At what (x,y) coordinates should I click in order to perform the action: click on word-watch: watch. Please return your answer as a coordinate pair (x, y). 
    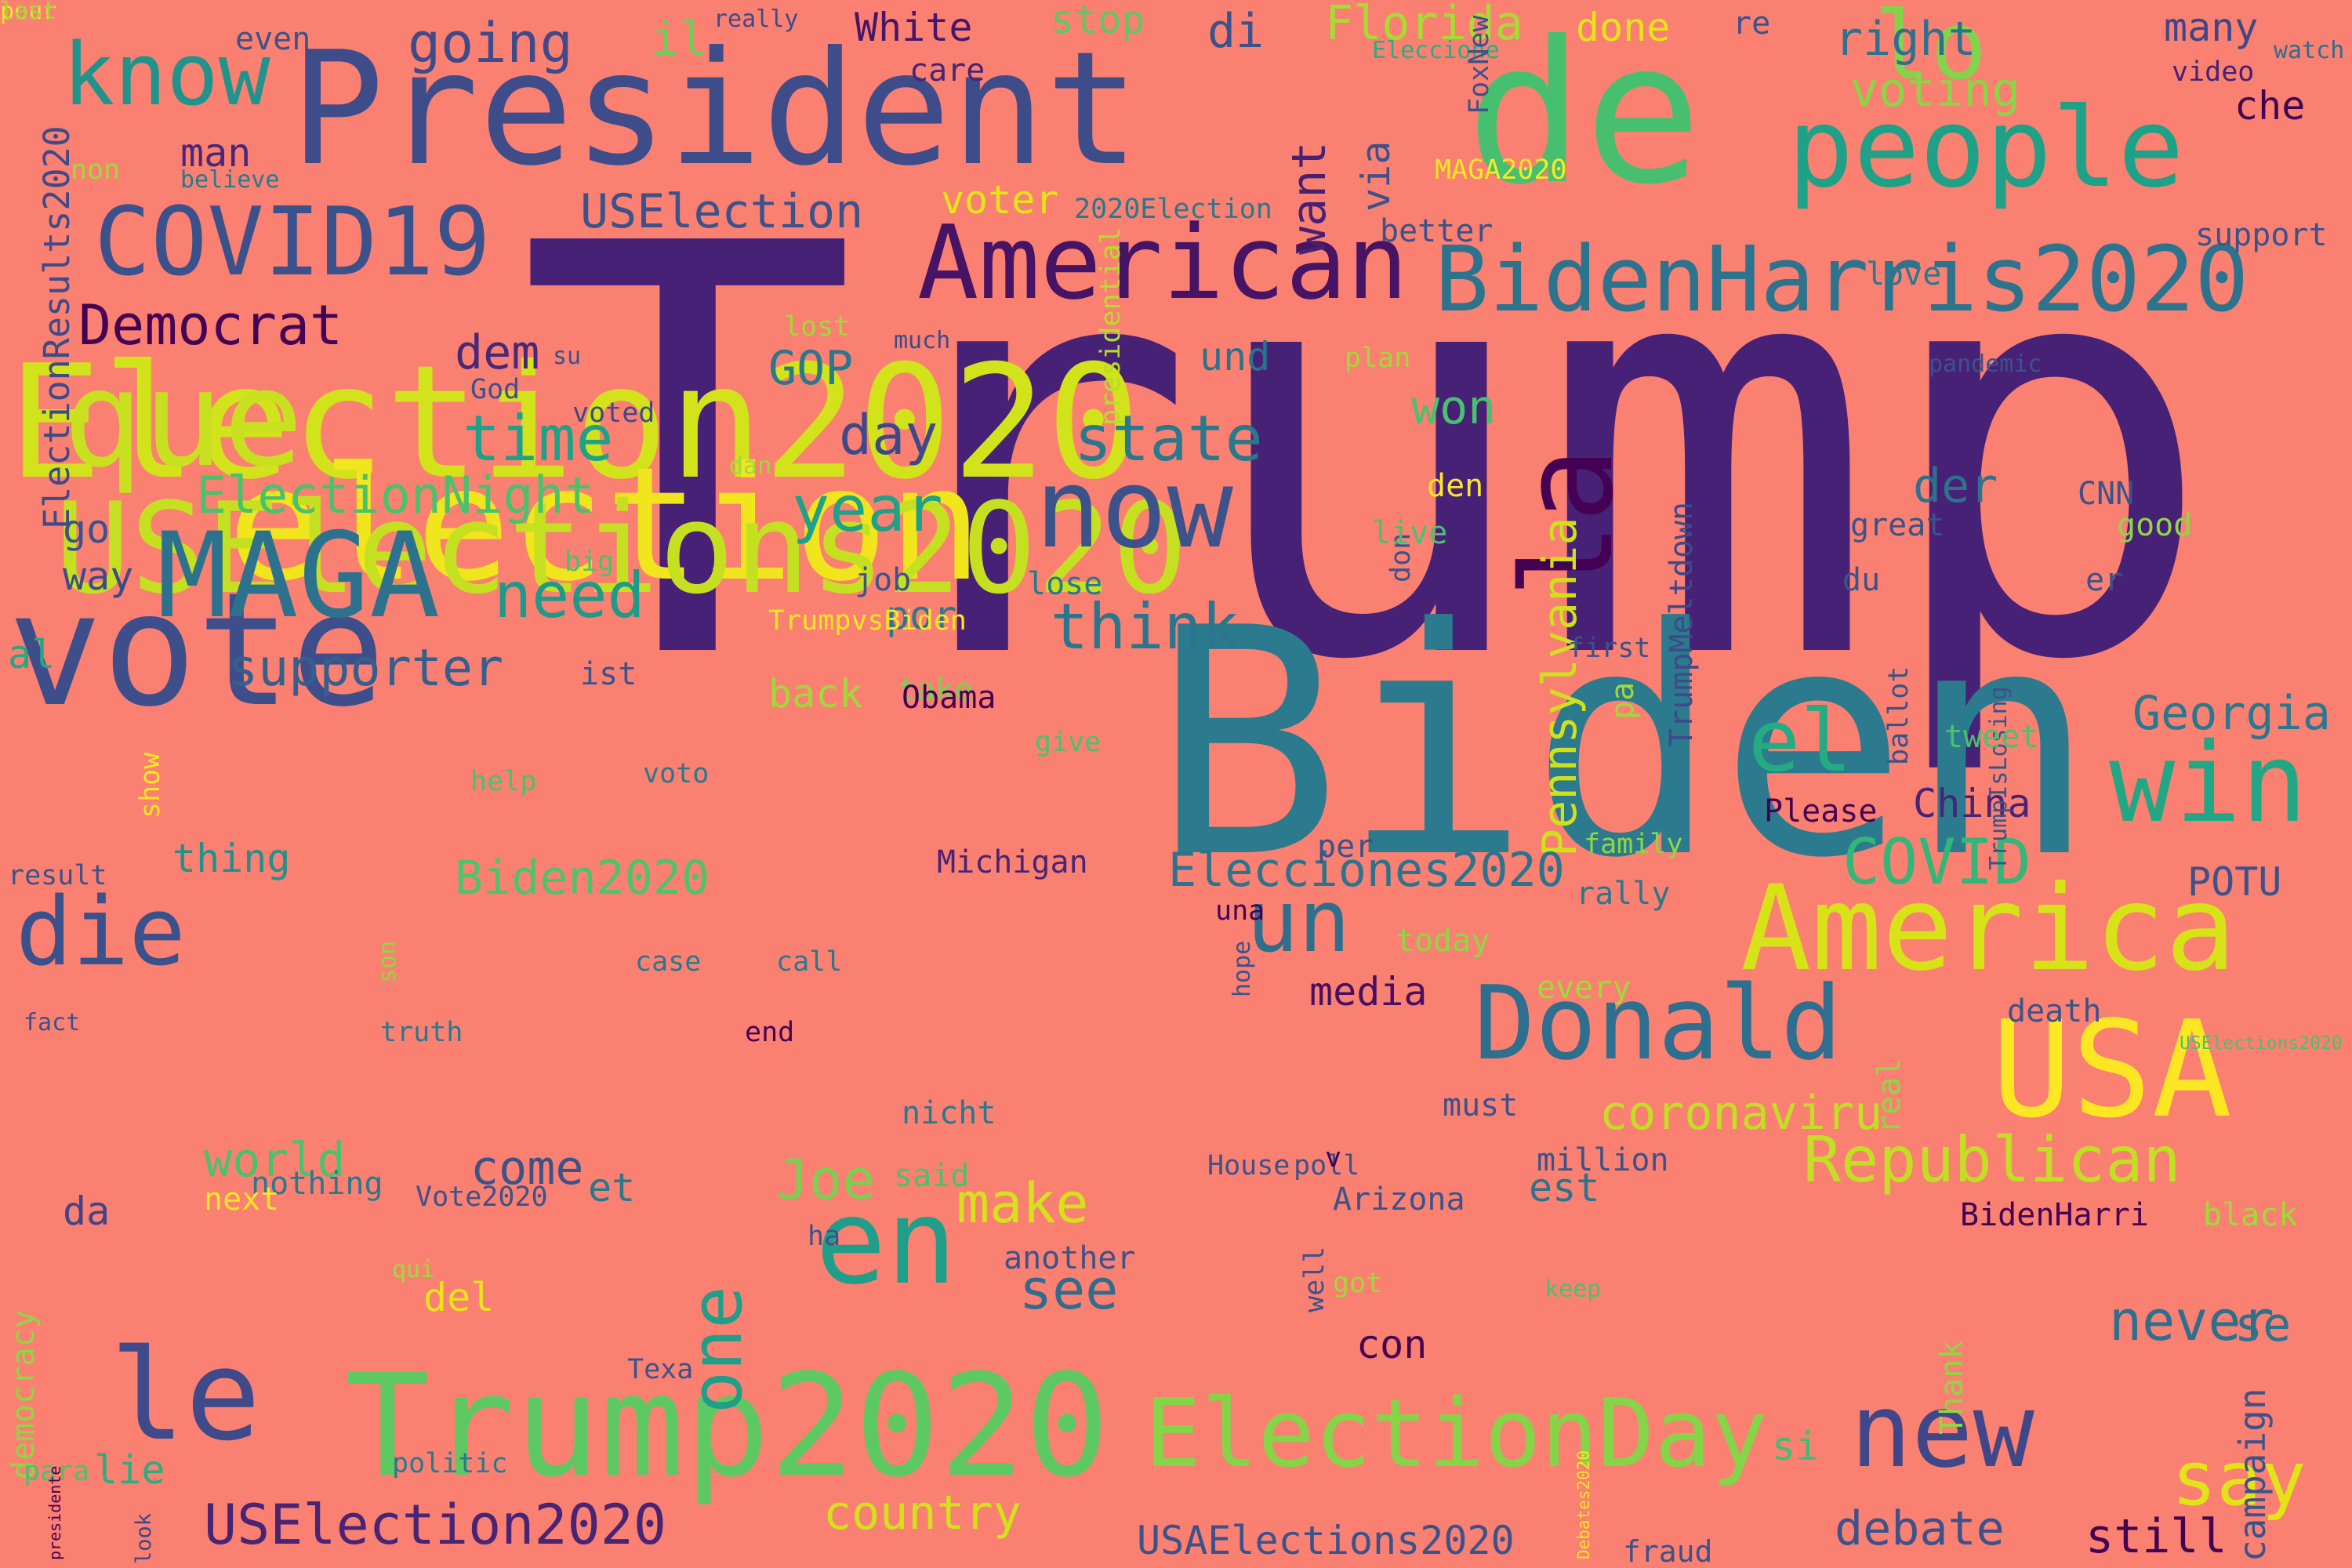
    Looking at the image, I should click on (2309, 51).